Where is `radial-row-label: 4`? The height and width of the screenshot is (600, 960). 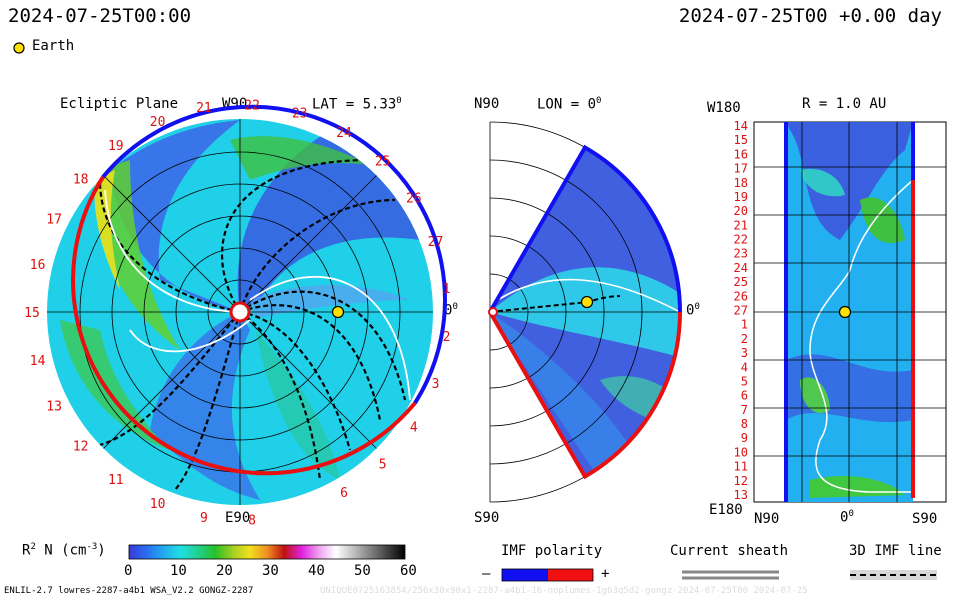 radial-row-label: 4 is located at coordinates (744, 367).